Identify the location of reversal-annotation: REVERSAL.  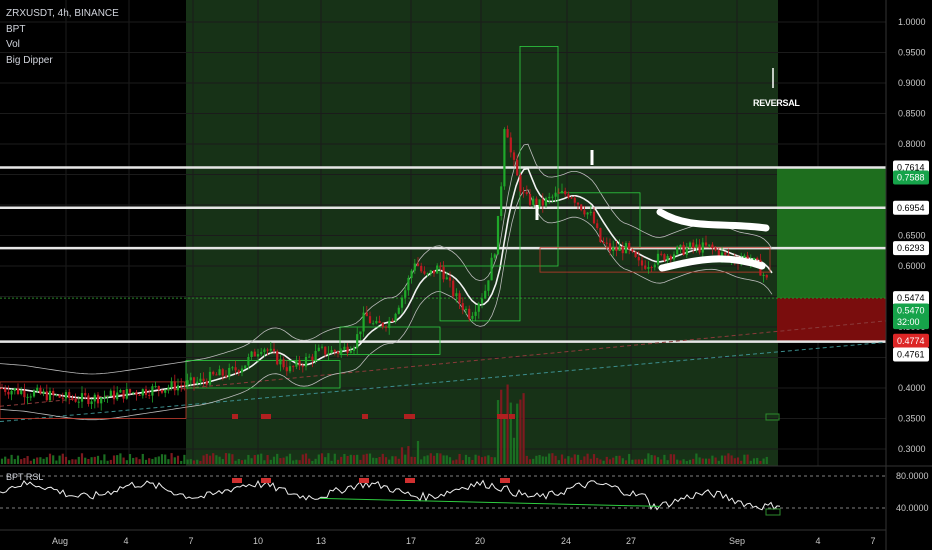
(776, 103).